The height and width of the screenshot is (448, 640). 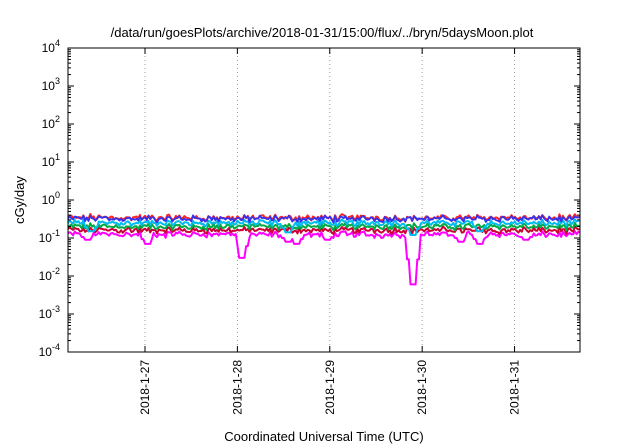 What do you see at coordinates (422, 387) in the screenshot?
I see `x-tick-label: 2018-1-30` at bounding box center [422, 387].